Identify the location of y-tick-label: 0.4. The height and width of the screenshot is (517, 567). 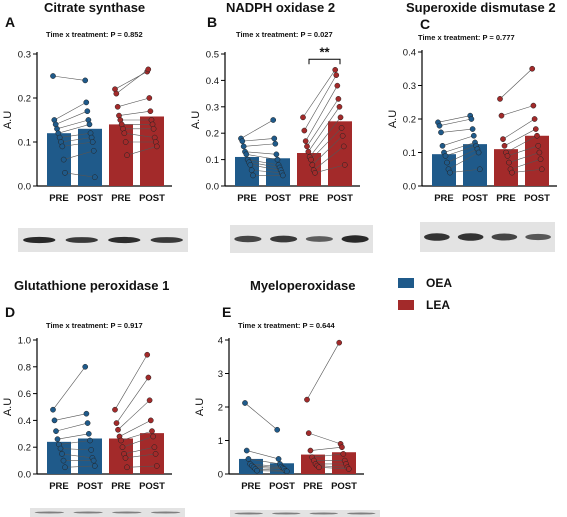
(24, 421).